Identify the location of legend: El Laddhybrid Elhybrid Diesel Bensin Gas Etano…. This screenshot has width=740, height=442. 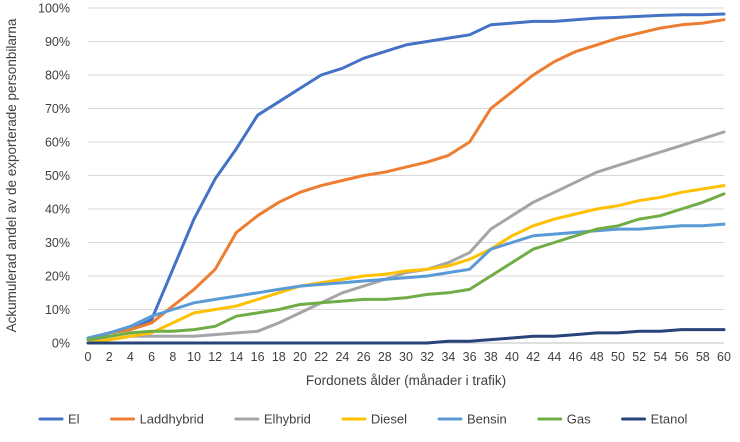
(363, 419).